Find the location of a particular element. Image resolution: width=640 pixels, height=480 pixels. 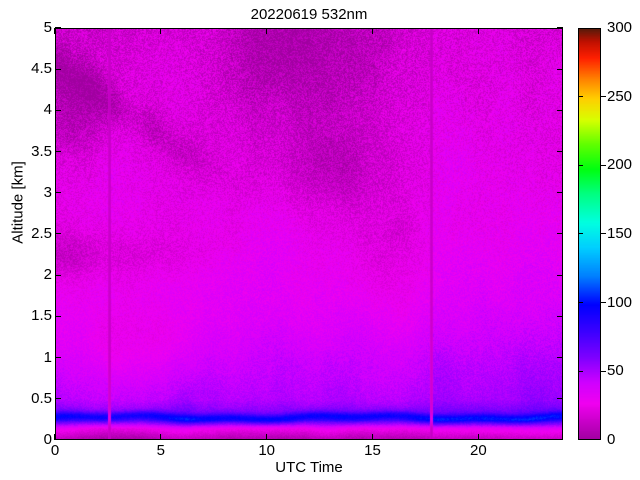

y-tick-label: 4 is located at coordinates (47, 110).